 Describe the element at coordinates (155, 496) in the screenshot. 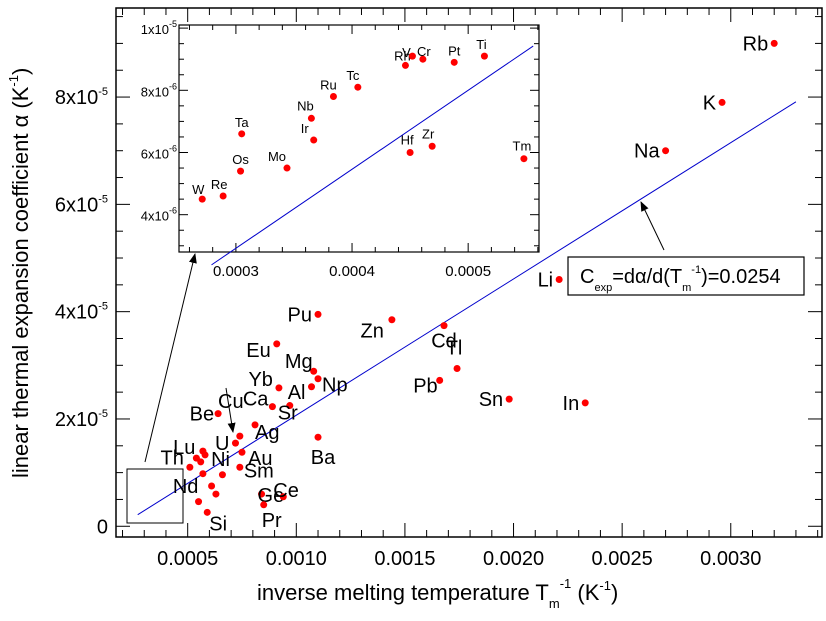

I see `zoom-region-box` at that location.